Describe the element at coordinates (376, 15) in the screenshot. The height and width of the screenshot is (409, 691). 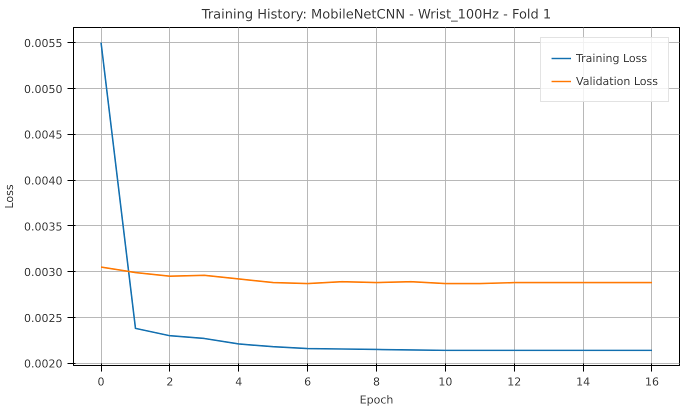
I see `chart-title: Training History: MobileNetCNN - Wrist_100Hz - Fold 1` at that location.